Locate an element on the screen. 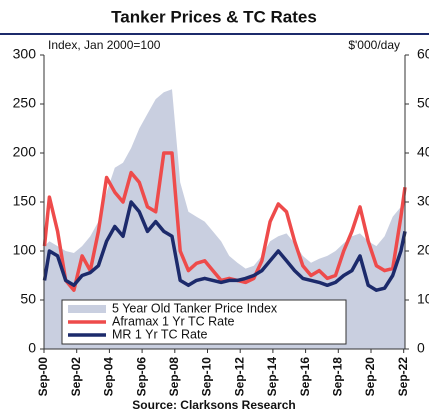  x-tick-label: Sep-12 is located at coordinates (239, 377).